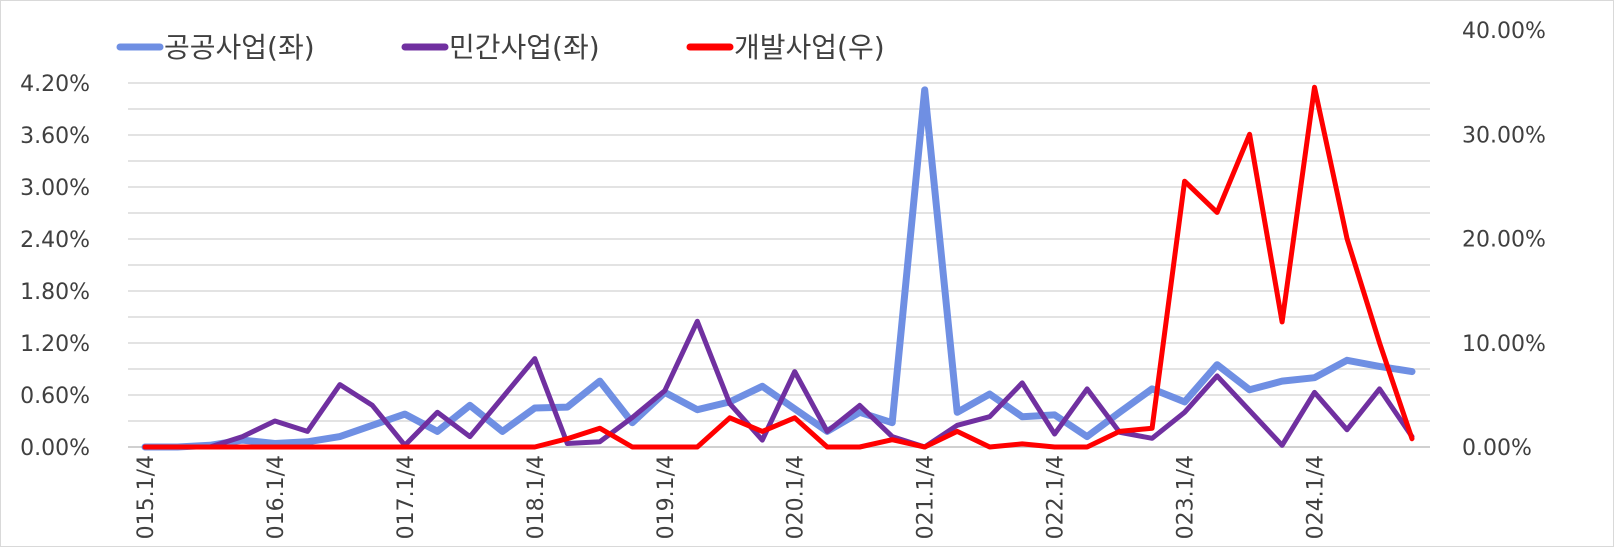 The width and height of the screenshot is (1616, 549). Describe the element at coordinates (666, 497) in the screenshot. I see `x-tick-label: 019.1/4` at that location.